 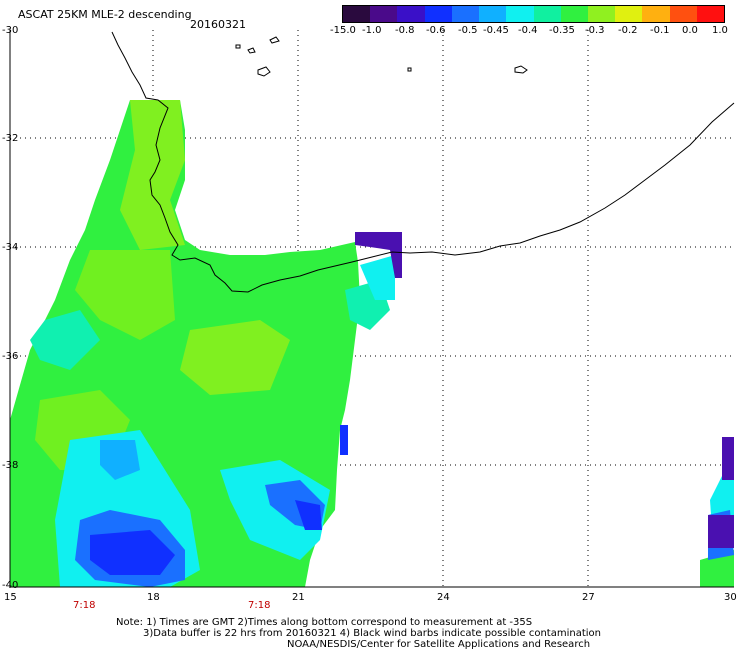 What do you see at coordinates (153, 597) in the screenshot?
I see `lon-label: 18` at bounding box center [153, 597].